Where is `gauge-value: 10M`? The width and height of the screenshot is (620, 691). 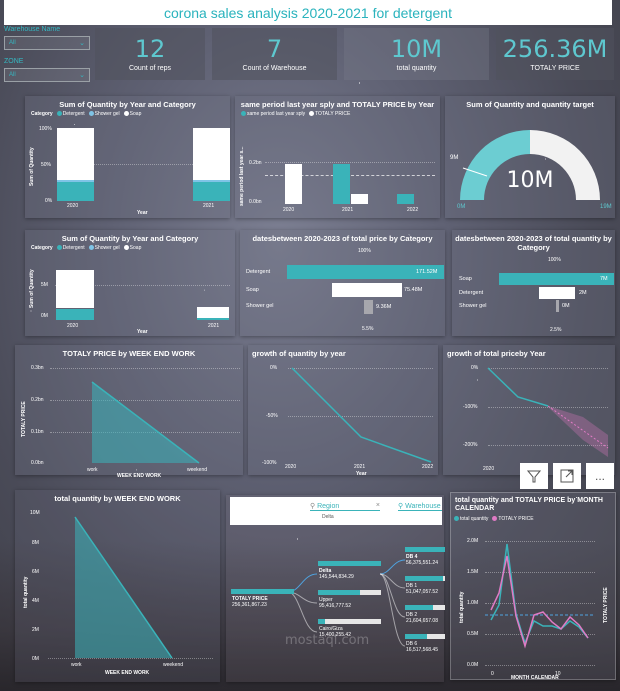
gauge-value: 10M is located at coordinates (530, 180).